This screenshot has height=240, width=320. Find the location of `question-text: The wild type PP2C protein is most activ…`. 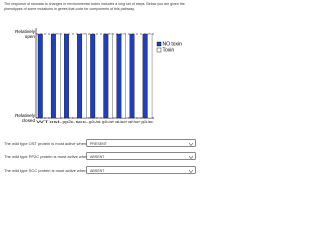

question-text: The wild type PP2C protein is most activ… is located at coordinates (53, 156).